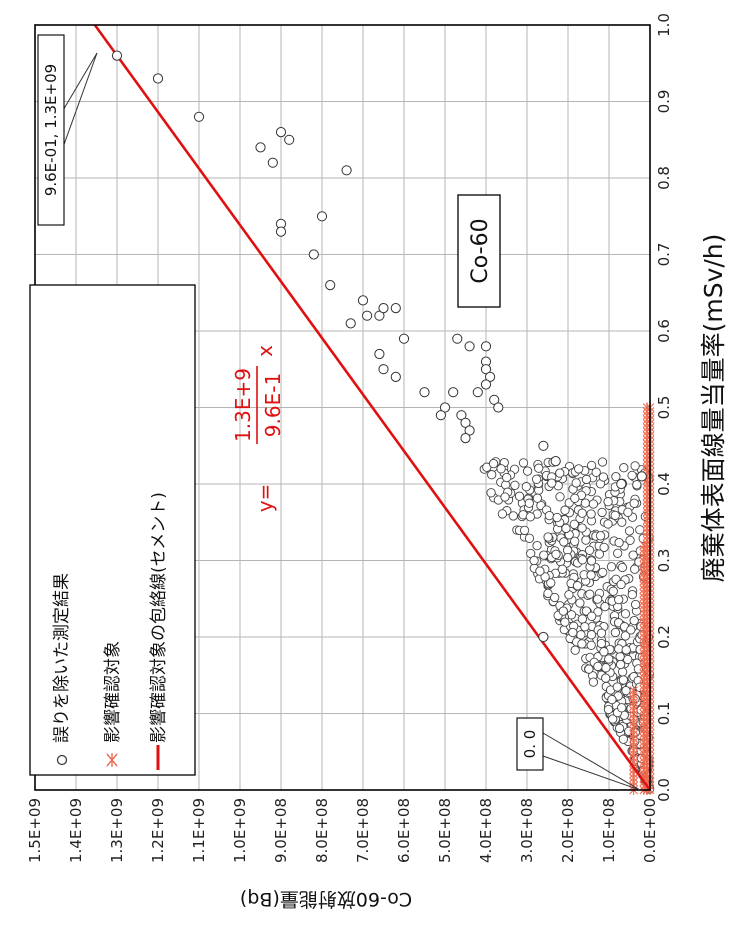 The height and width of the screenshot is (940, 735). I want to click on isotope-label-frame, so click(479, 251).